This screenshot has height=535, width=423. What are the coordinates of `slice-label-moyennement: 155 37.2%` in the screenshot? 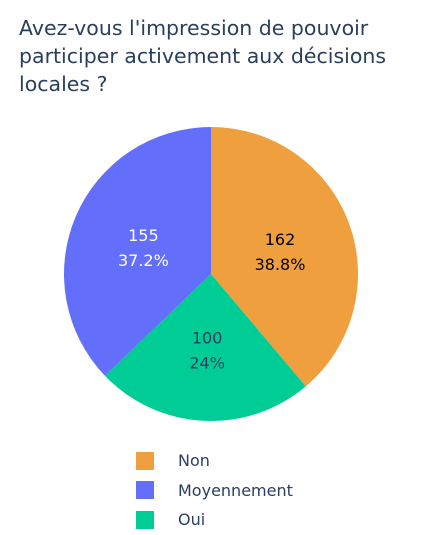 It's located at (143, 248).